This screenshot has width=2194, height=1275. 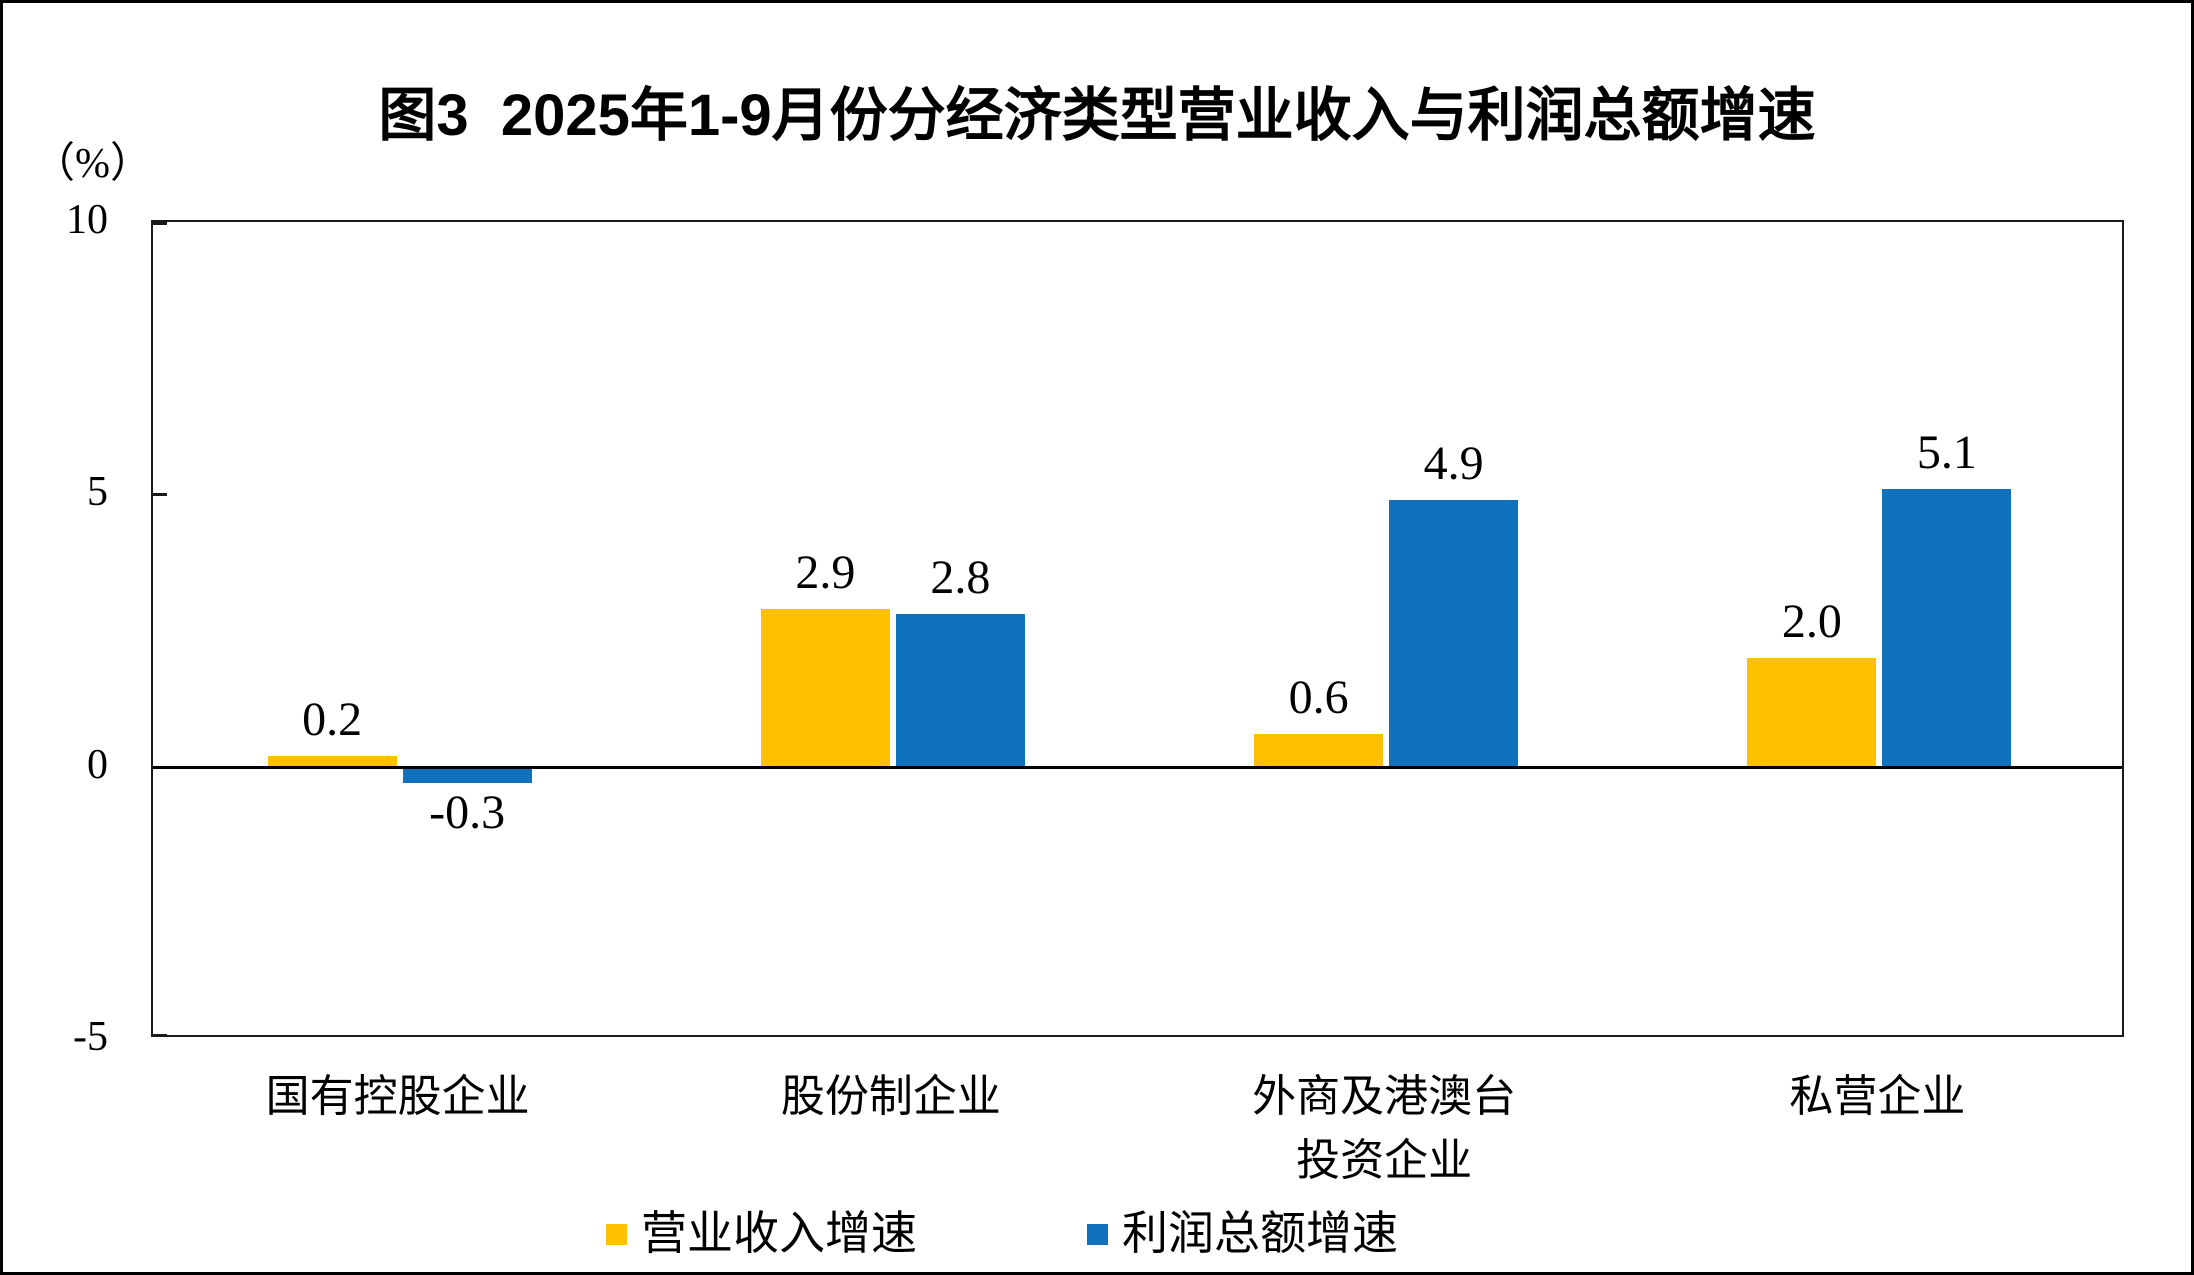 I want to click on x-category-label-私营企业: 私营企业, so click(x=1877, y=1097).